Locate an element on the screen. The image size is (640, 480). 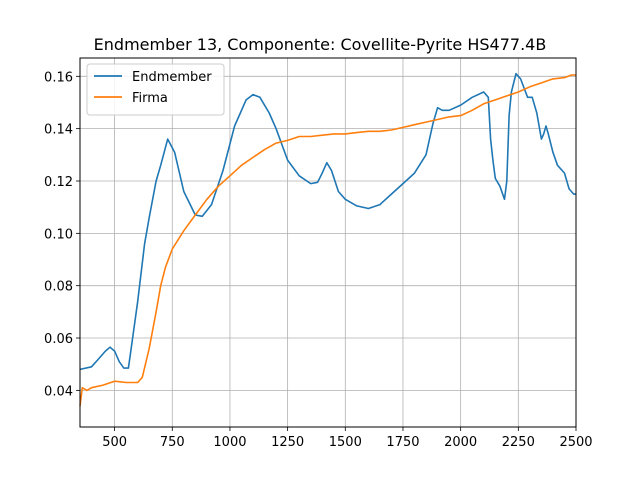
legend: Endmember Firma is located at coordinates (155, 89).